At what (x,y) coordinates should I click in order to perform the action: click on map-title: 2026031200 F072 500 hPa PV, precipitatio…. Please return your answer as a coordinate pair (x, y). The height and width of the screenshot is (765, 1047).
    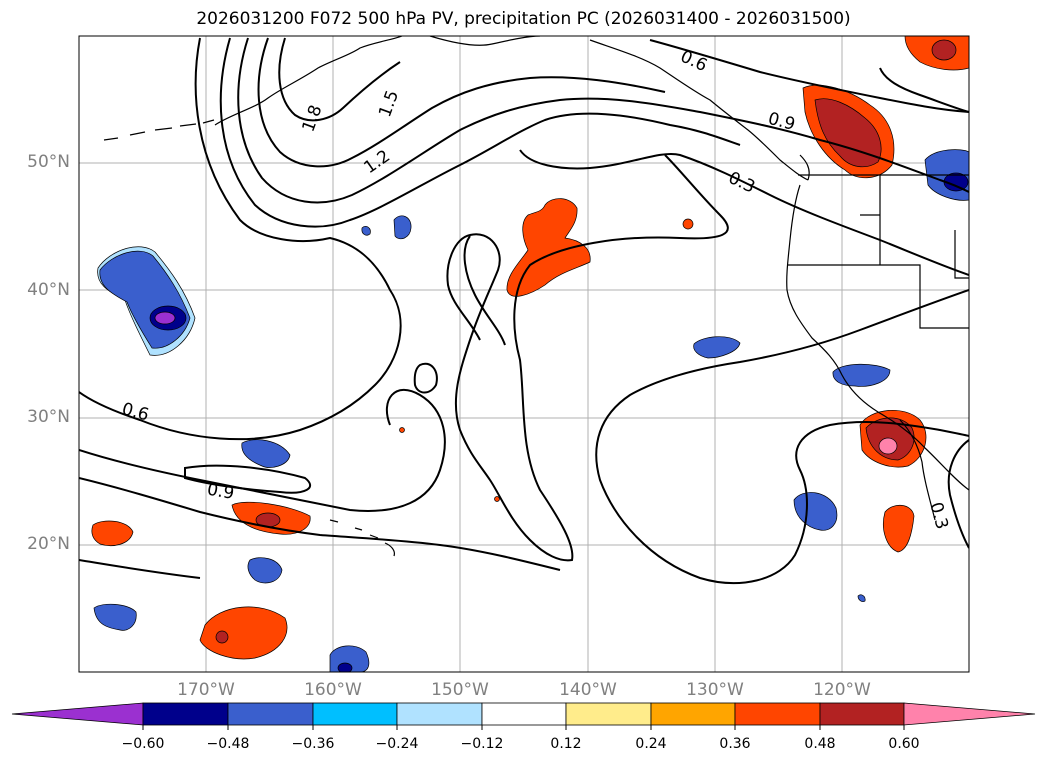
    Looking at the image, I should click on (523, 19).